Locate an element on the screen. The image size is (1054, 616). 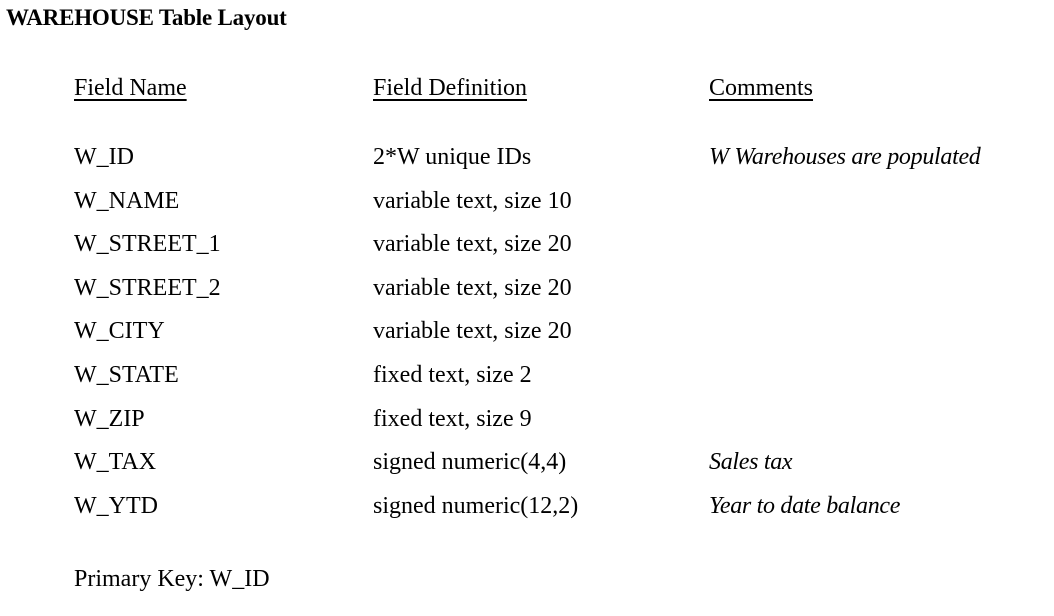
primary-key-line: Primary Key: W_ID is located at coordinates (172, 579).